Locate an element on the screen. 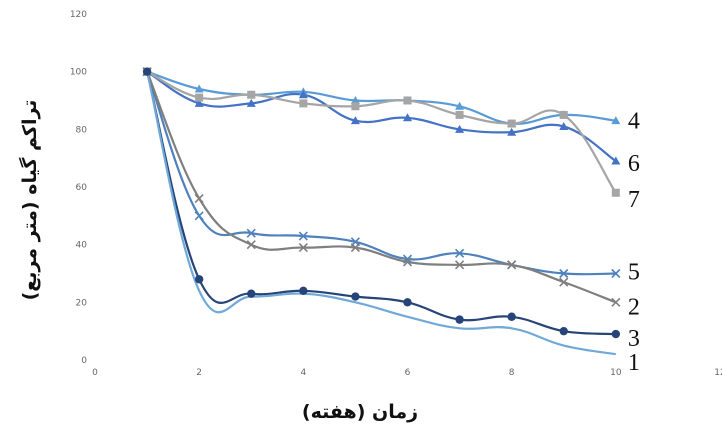 The width and height of the screenshot is (722, 430). series-label-7: 7 is located at coordinates (634, 200).